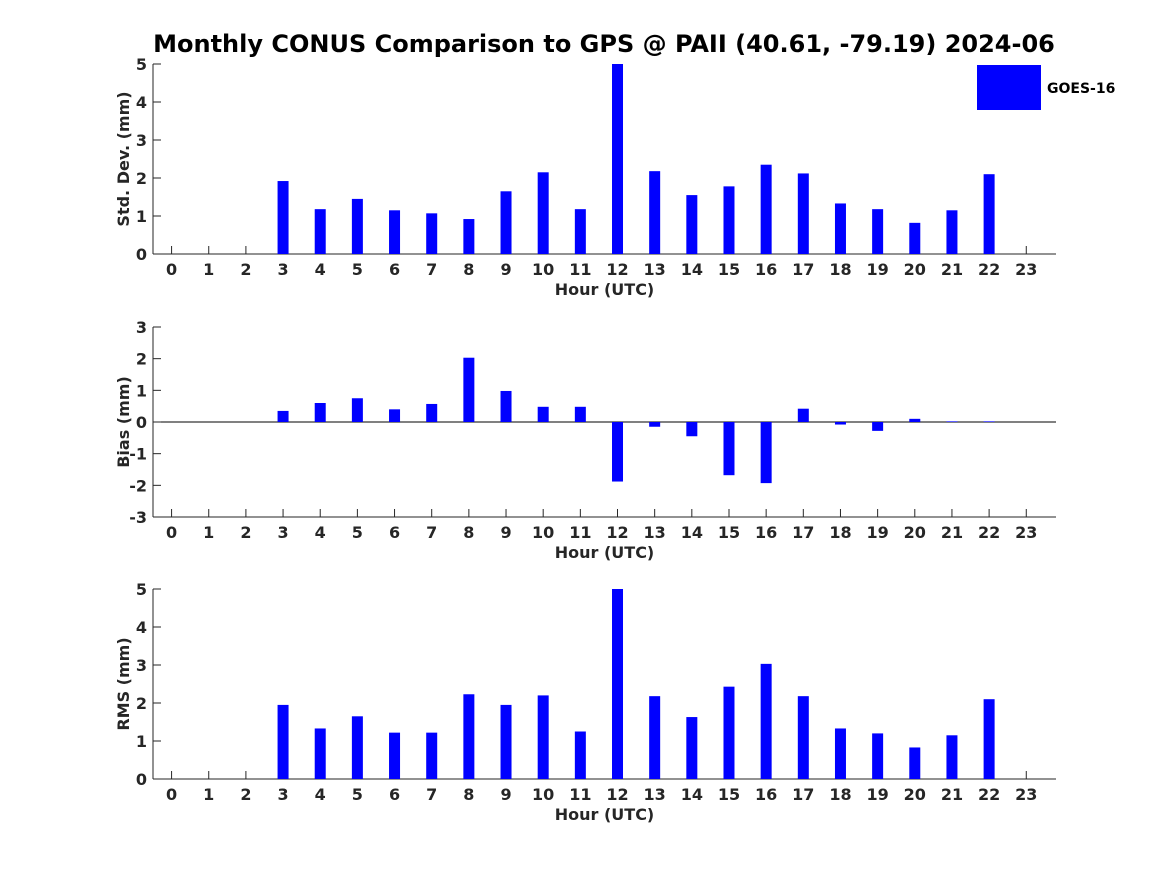 The width and height of the screenshot is (1167, 875). Describe the element at coordinates (282, 532) in the screenshot. I see `x-tick-label: 3` at that location.